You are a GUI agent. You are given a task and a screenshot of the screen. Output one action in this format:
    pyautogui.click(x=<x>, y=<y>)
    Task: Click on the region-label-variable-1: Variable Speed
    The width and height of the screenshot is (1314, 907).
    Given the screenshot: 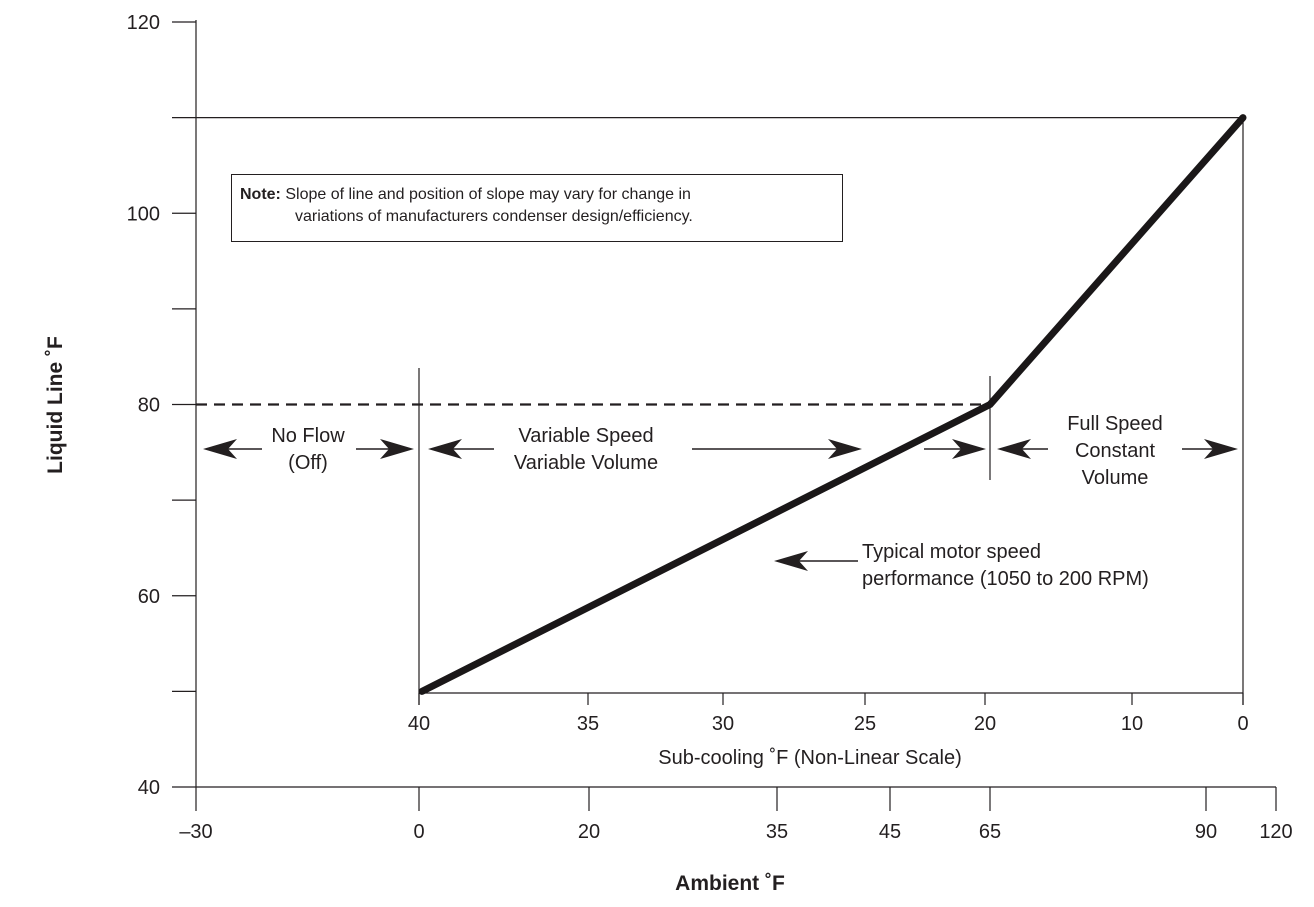 What is the action you would take?
    pyautogui.click(x=585, y=436)
    